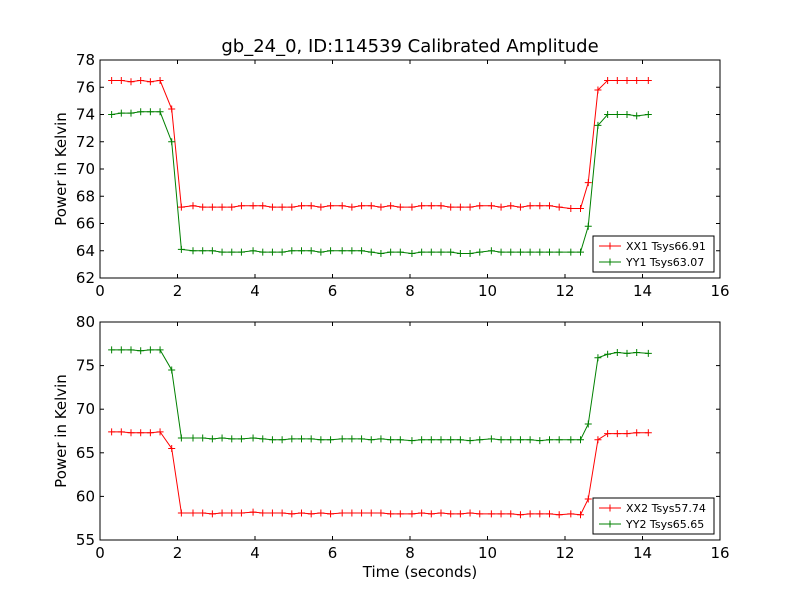 This screenshot has width=800, height=600. What do you see at coordinates (100, 291) in the screenshot?
I see `x-tick-label: 0` at bounding box center [100, 291].